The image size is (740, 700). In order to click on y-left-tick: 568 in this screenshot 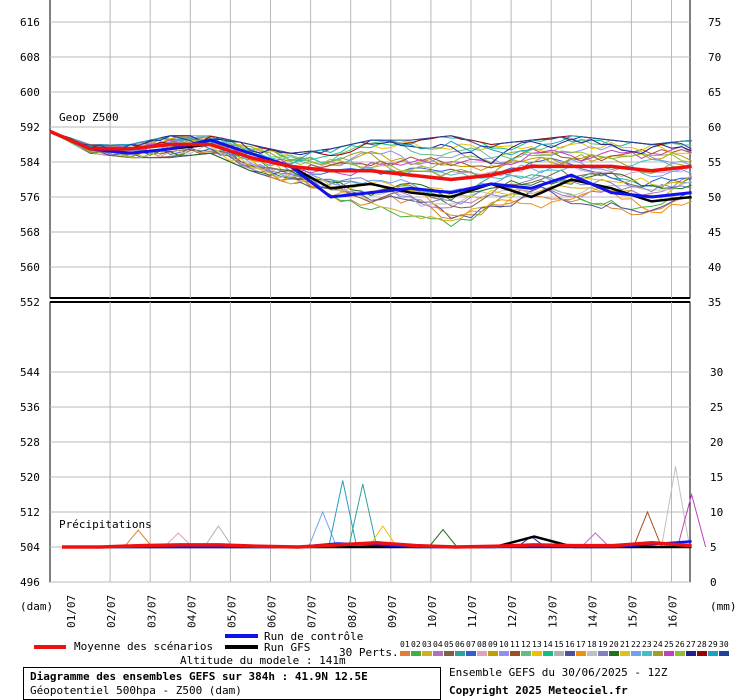, I will do `click(30, 232)`.